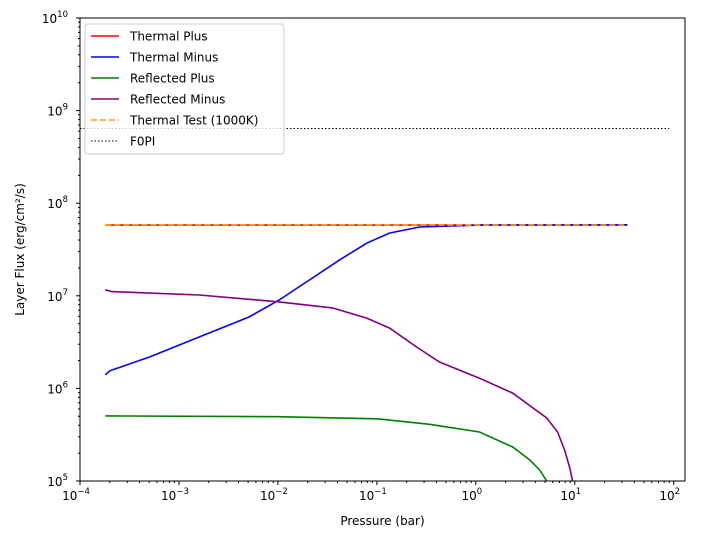 This screenshot has height=542, width=708. Describe the element at coordinates (373, 495) in the screenshot. I see `tick-label: 10⁻¹` at that location.